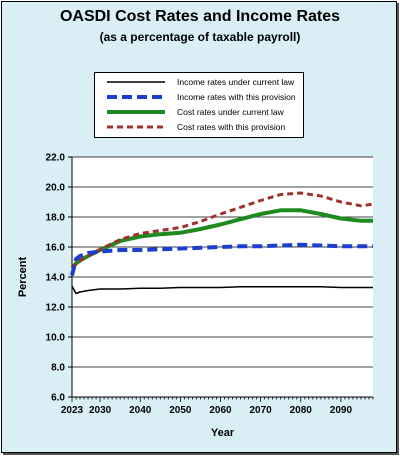 Image resolution: width=400 pixels, height=456 pixels. Describe the element at coordinates (236, 97) in the screenshot. I see `legend-label-income-provision: Income rates with this provision` at that location.